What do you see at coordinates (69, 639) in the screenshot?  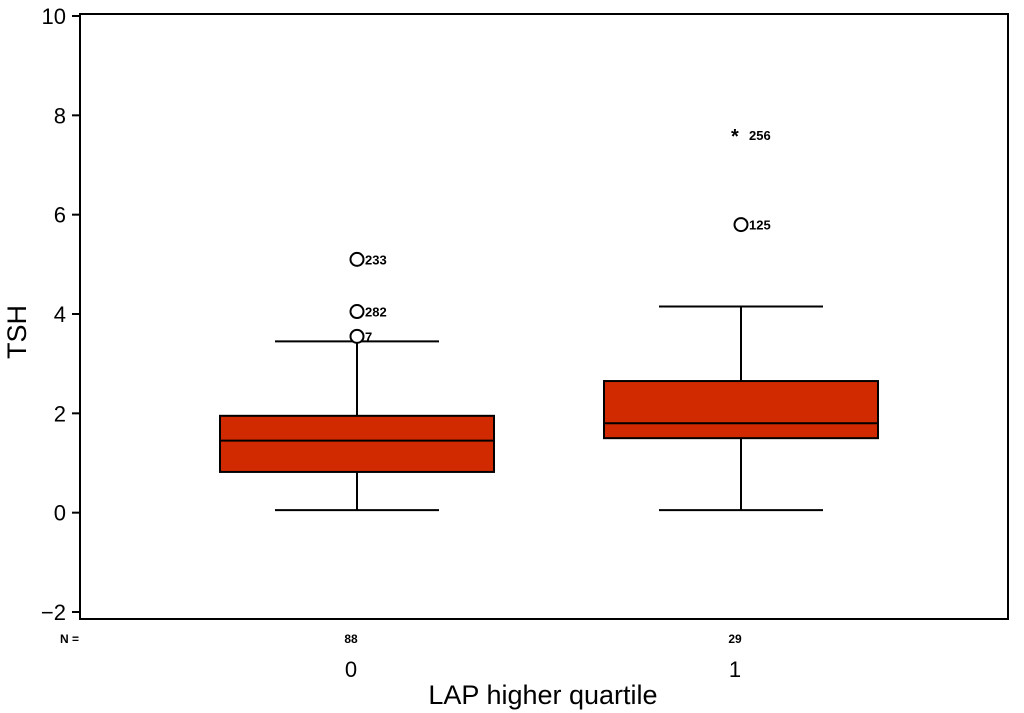 I see `n-row-label: N =` at bounding box center [69, 639].